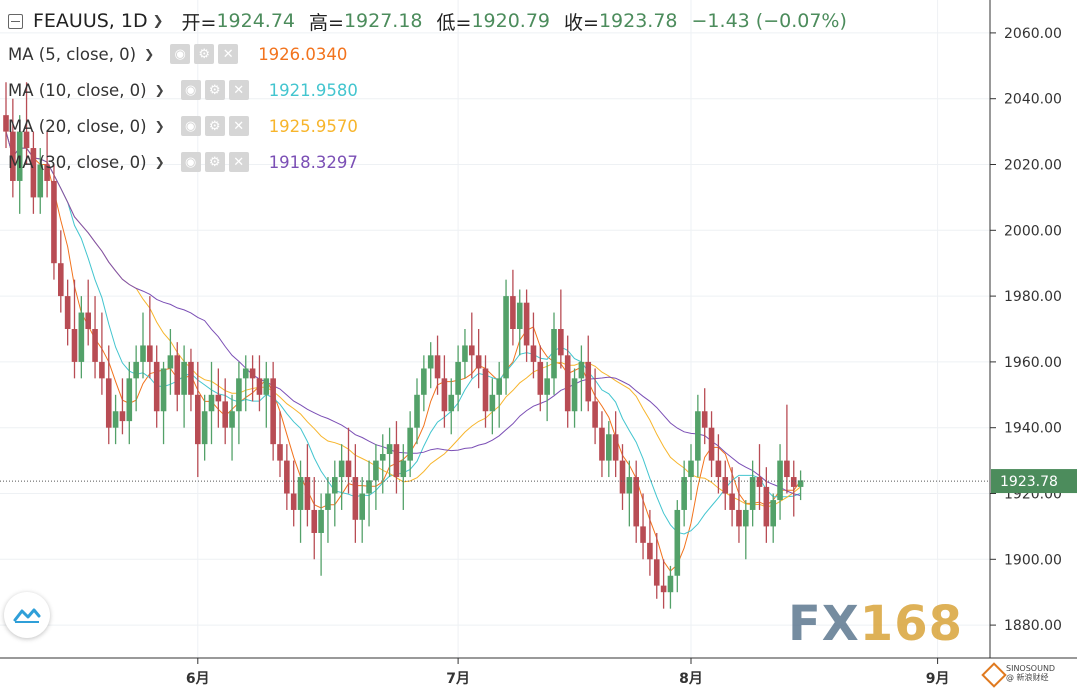  I want to click on indicator-label: MA (20, close, 0), so click(77, 126).